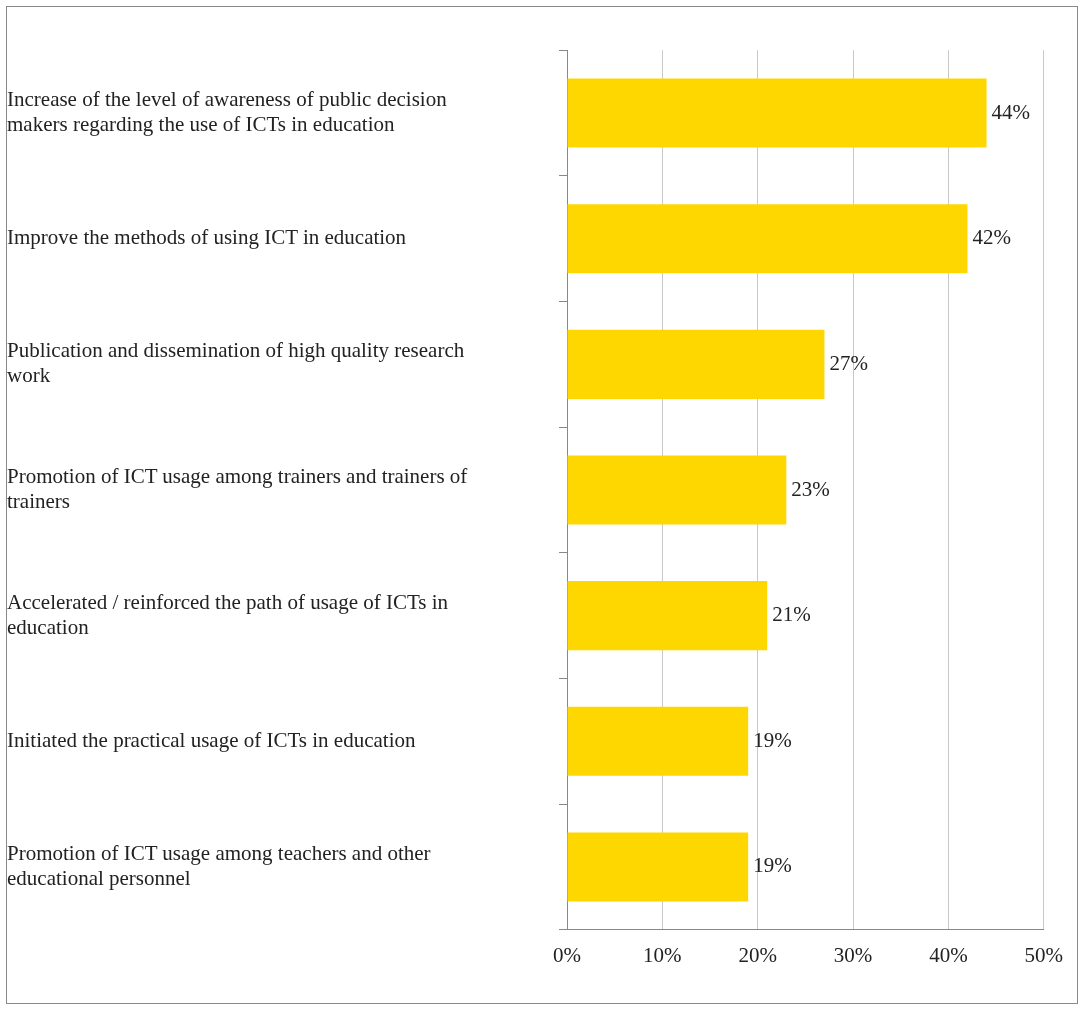  Describe the element at coordinates (207, 237) in the screenshot. I see `y-tick-label: Improve the methods of using ICT in education` at that location.